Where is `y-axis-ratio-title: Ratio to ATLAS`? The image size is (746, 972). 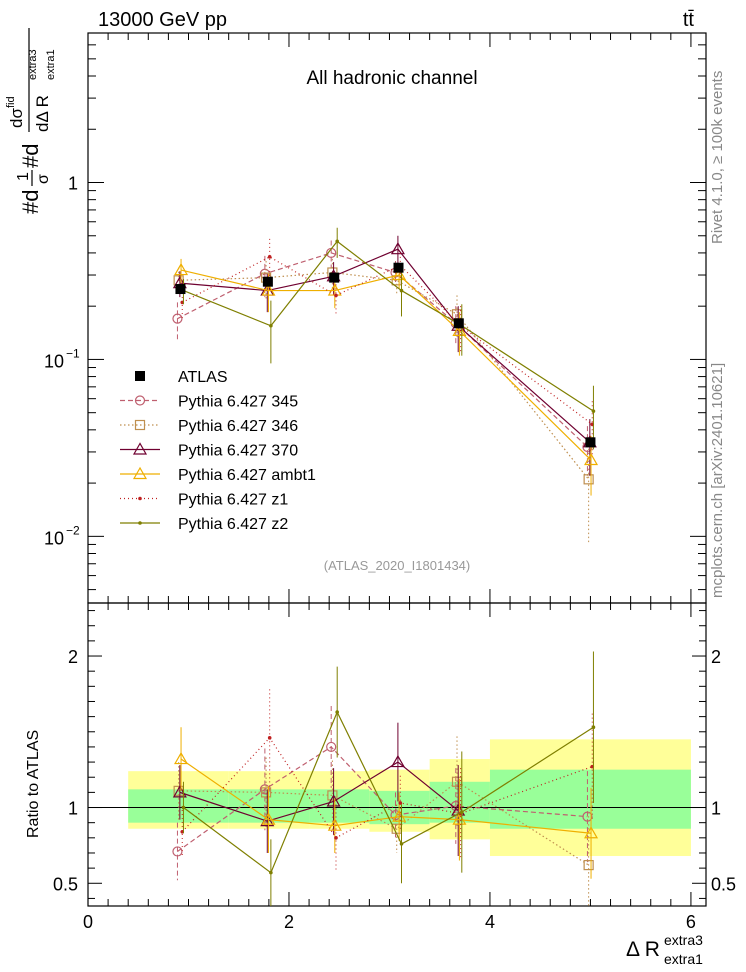 y-axis-ratio-title: Ratio to ATLAS is located at coordinates (33, 784).